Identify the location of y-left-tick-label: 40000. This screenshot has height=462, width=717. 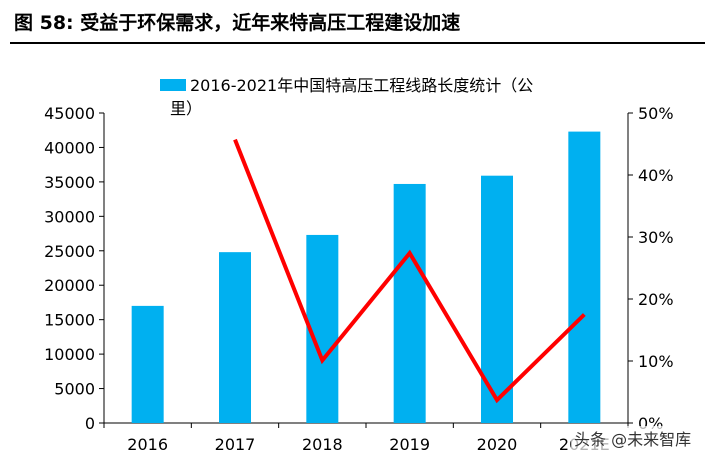
(69, 147).